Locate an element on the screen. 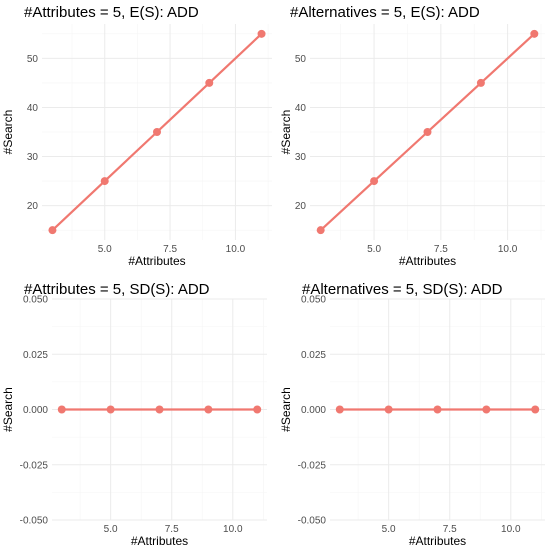  chart-title: #Attributes = 5, SD(S): ADD is located at coordinates (117, 289).